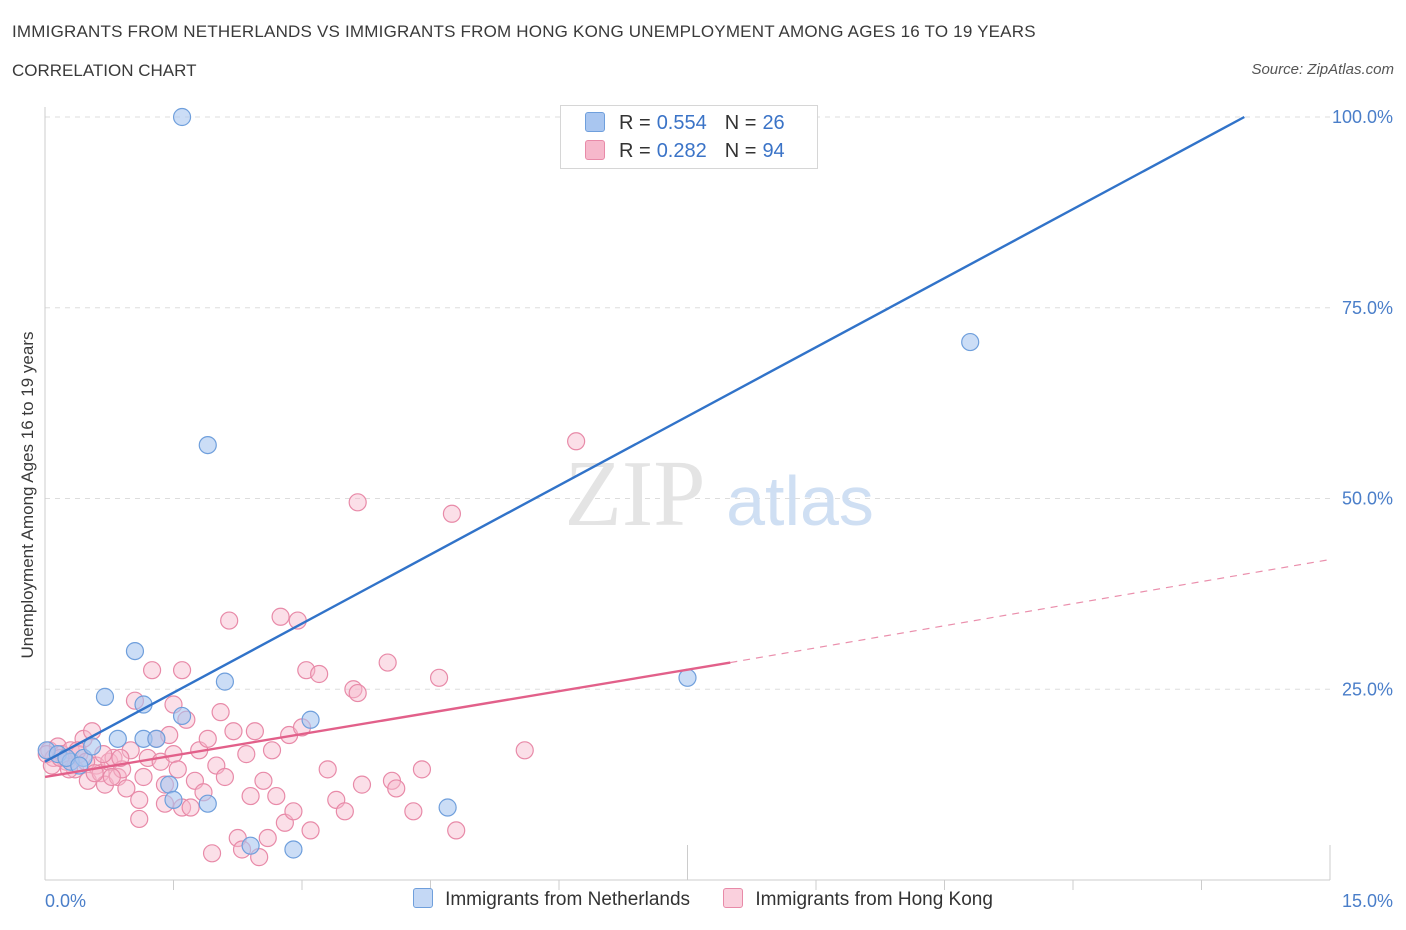 This screenshot has width=1406, height=930. What do you see at coordinates (1362, 403) in the screenshot?
I see `y-tick-labels: 25.0% 50.0% 75.0% 100.0%` at bounding box center [1362, 403].